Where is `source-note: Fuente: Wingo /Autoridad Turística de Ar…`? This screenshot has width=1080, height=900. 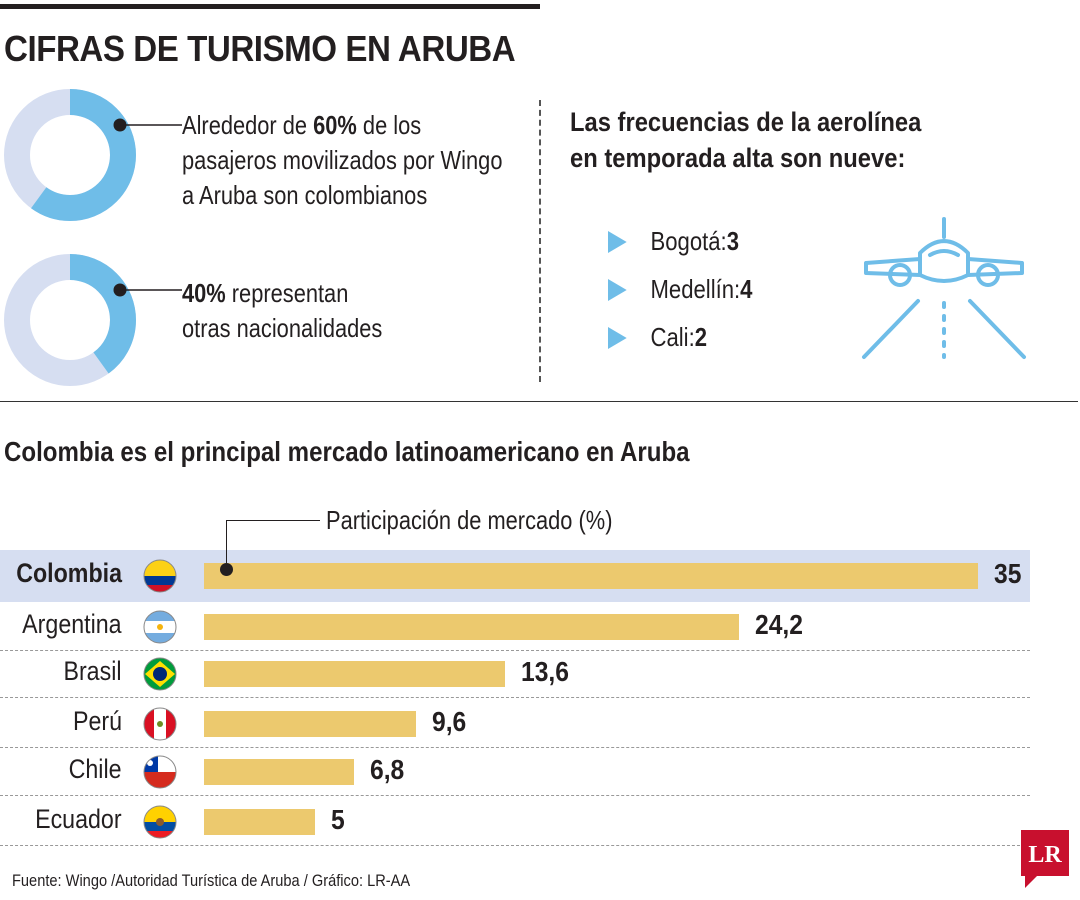 source-note: Fuente: Wingo /Autoridad Turística de Ar… is located at coordinates (211, 880).